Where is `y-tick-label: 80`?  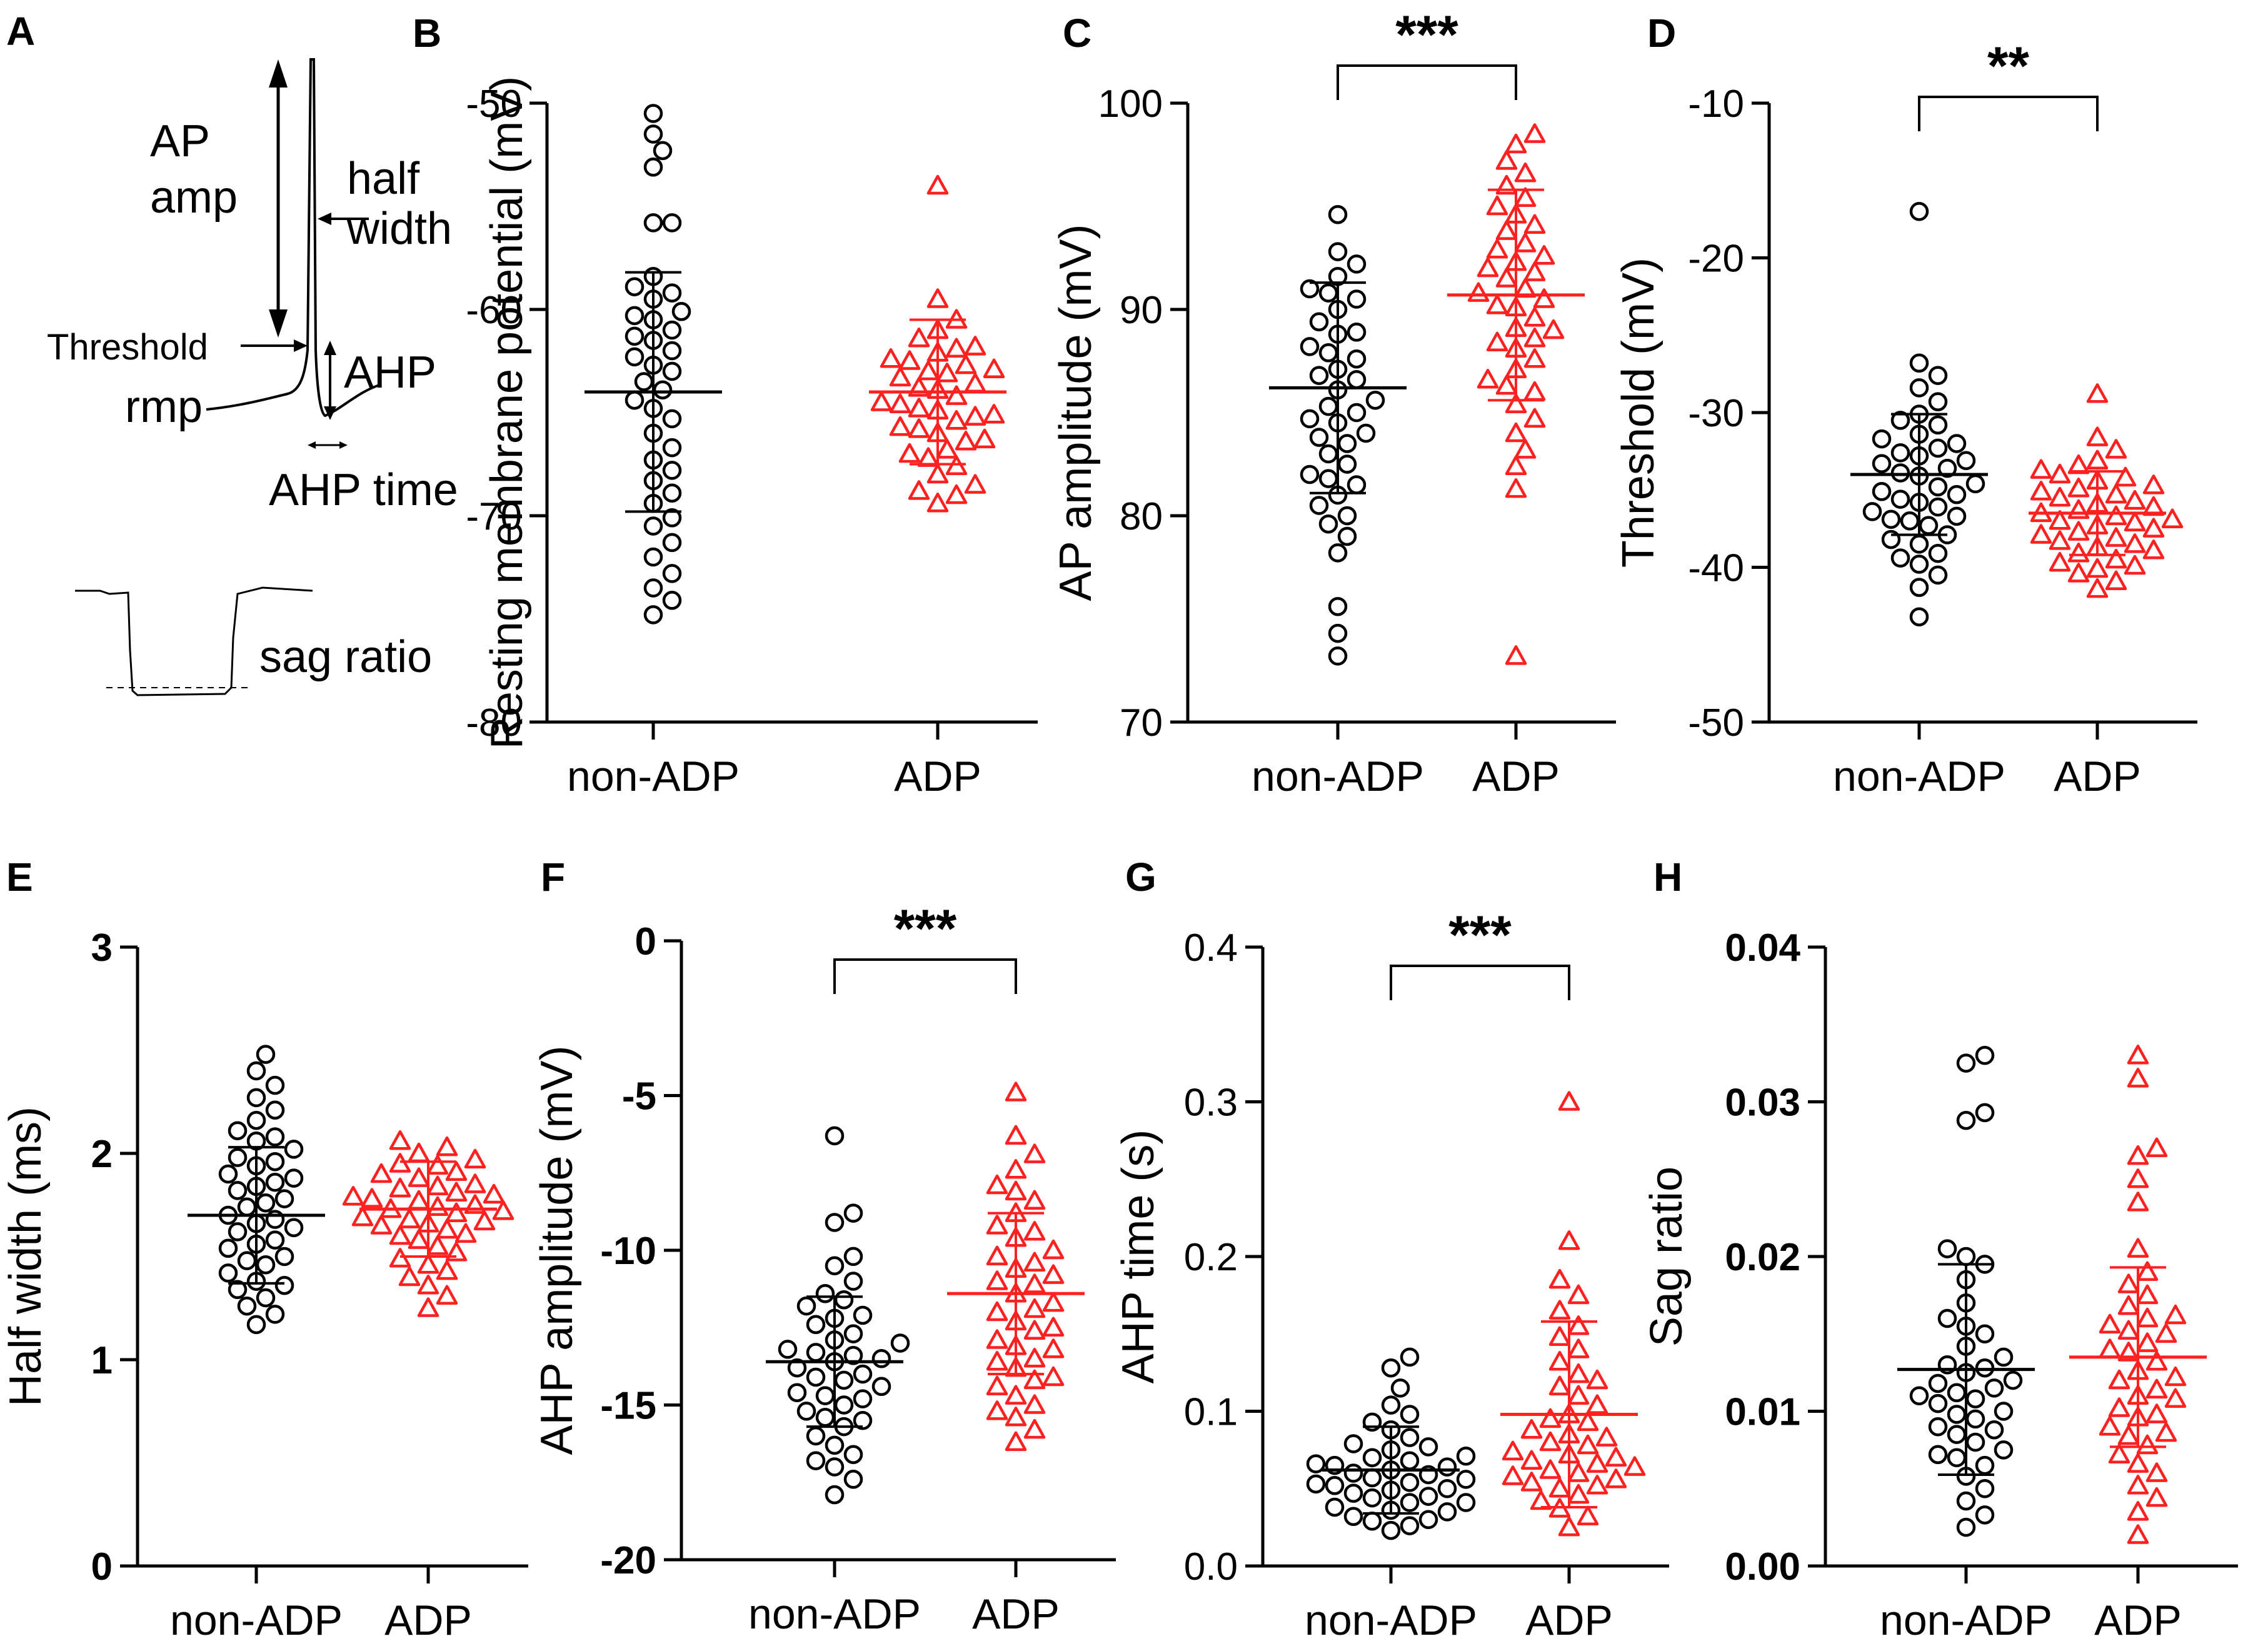
y-tick-label: 80 is located at coordinates (1141, 516).